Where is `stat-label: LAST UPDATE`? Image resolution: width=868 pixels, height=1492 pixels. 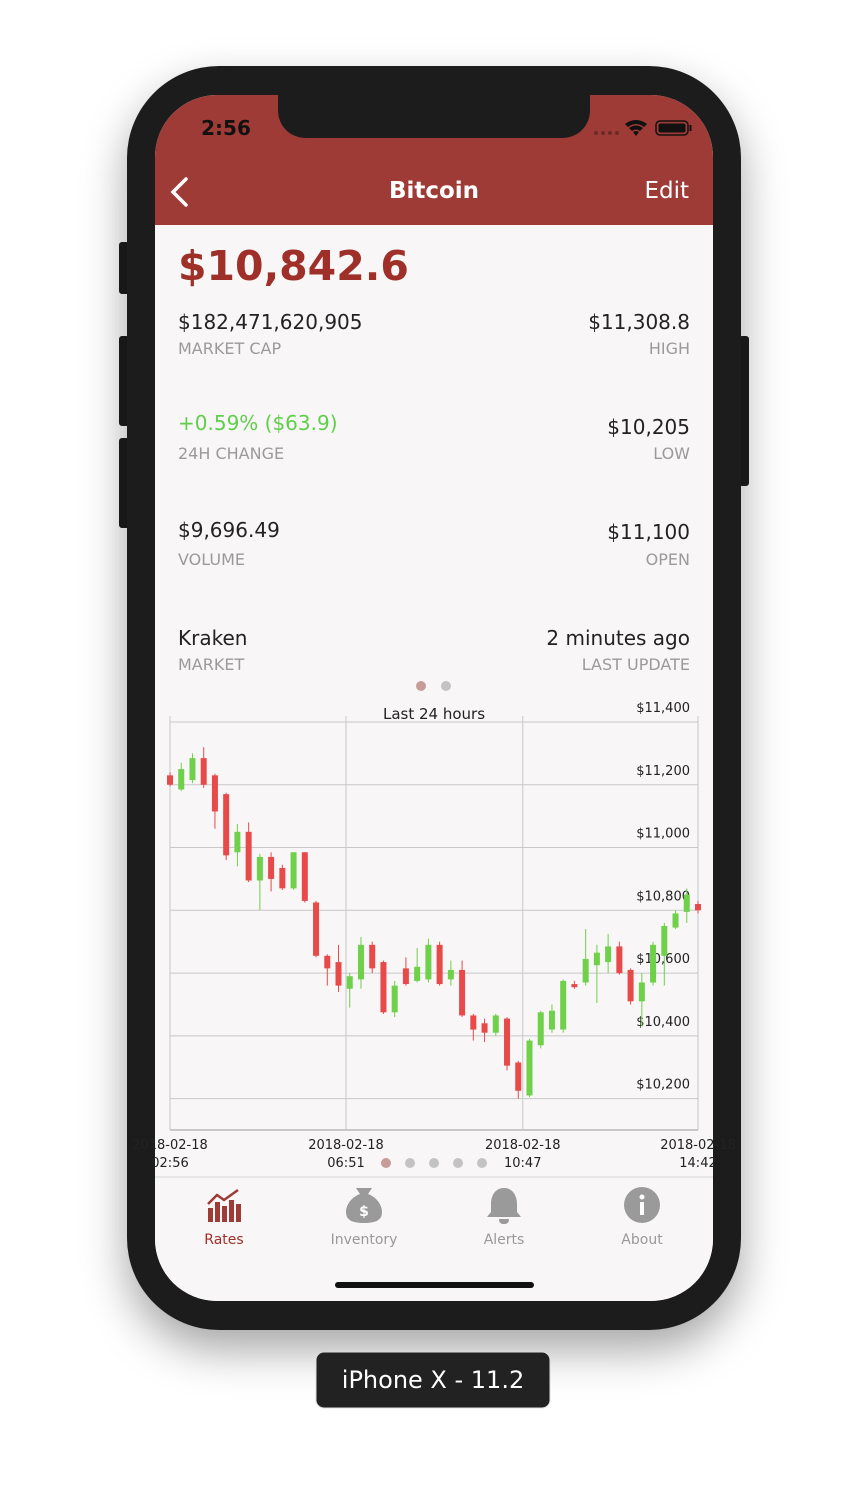
stat-label: LAST UPDATE is located at coordinates (635, 664).